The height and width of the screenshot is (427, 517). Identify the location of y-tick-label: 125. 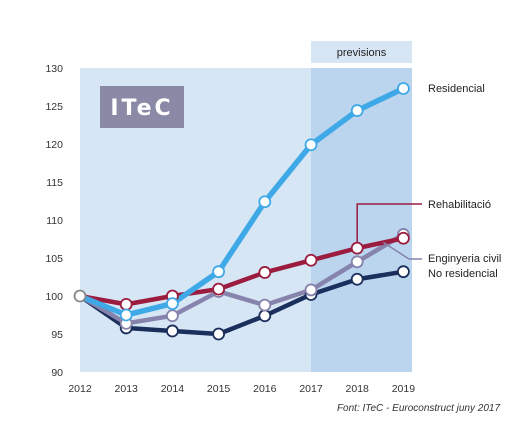
(54, 107).